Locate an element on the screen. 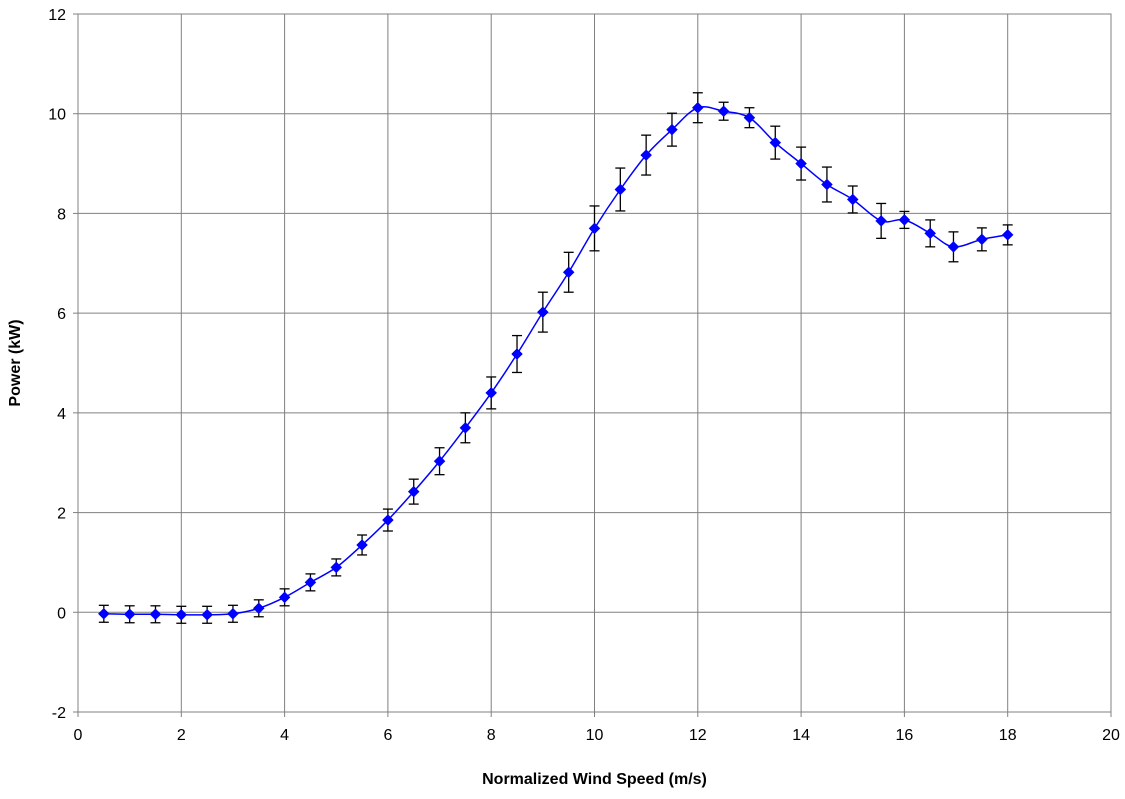 The height and width of the screenshot is (799, 1125). x-tick-label: 16 is located at coordinates (905, 735).